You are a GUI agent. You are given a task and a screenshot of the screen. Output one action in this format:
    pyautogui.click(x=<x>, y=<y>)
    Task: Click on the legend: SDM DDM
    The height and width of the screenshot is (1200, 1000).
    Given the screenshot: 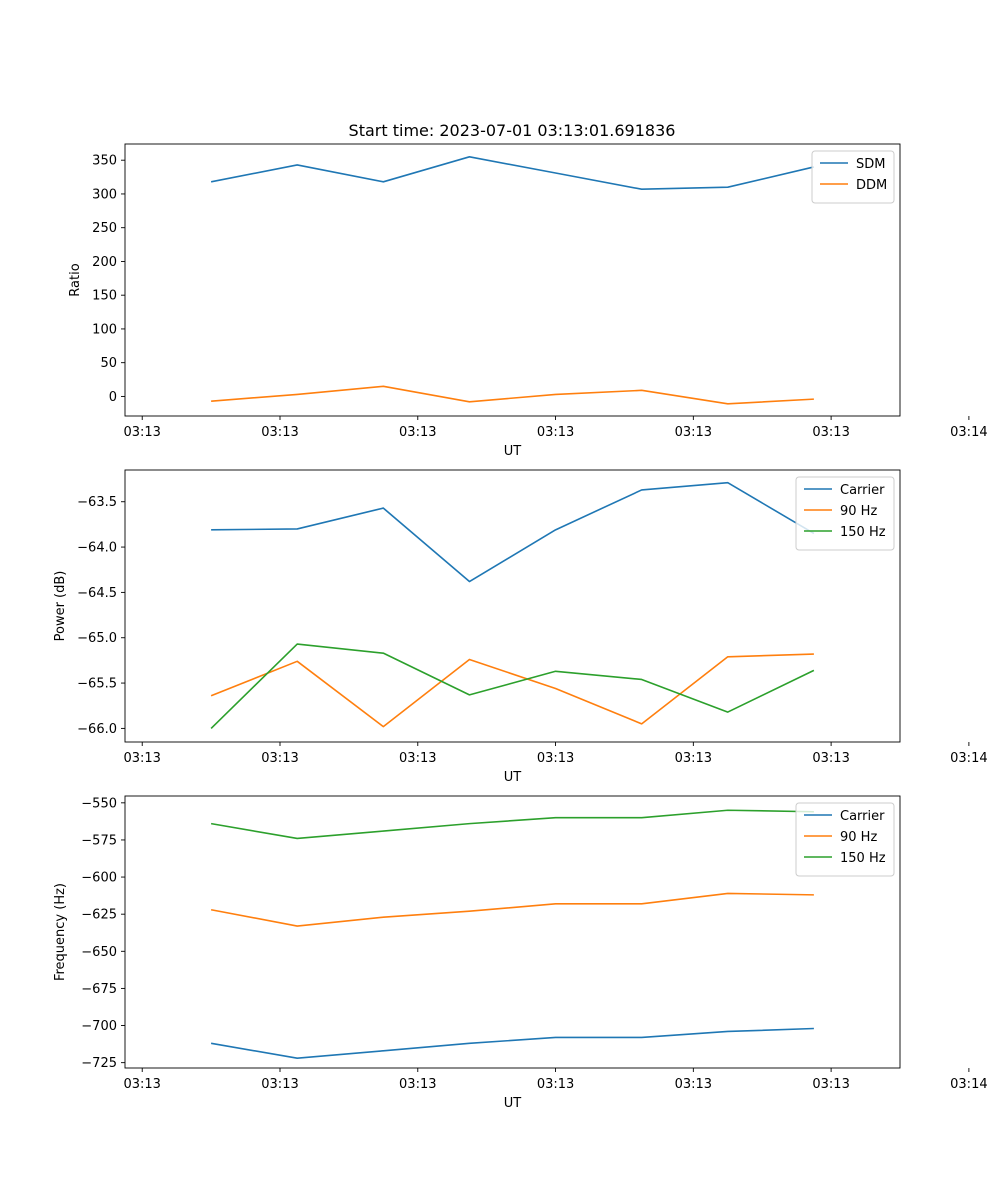 What is the action you would take?
    pyautogui.click(x=853, y=177)
    